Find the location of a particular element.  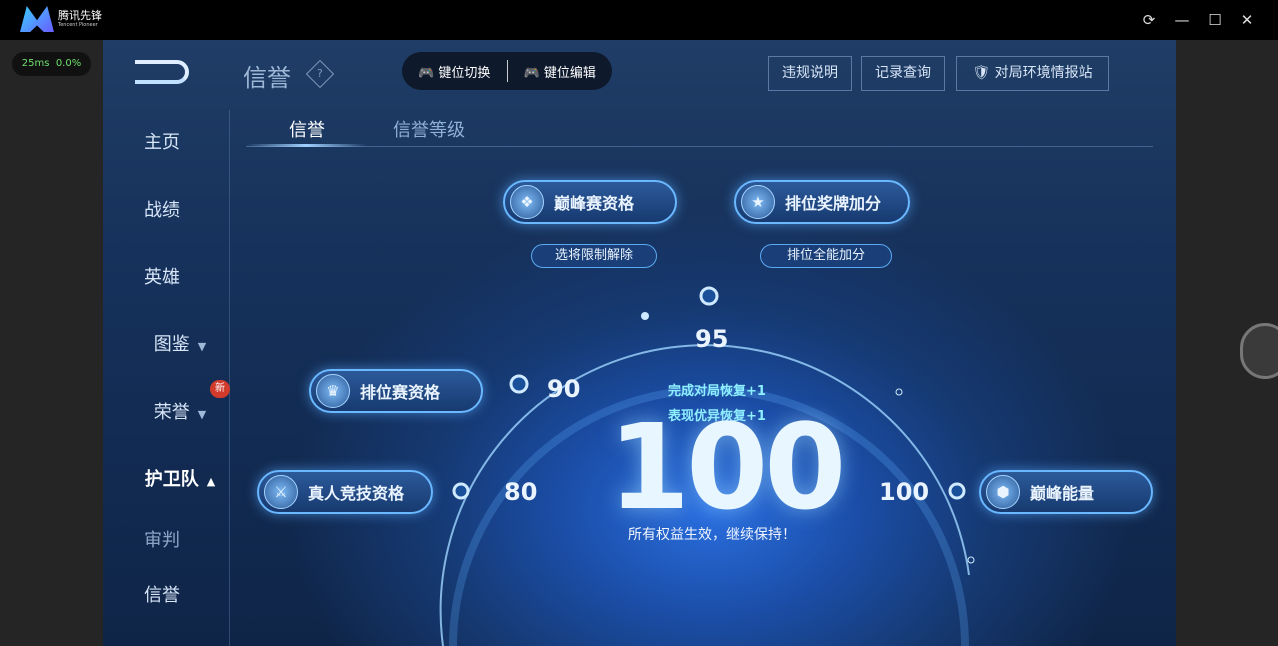

perk-human-match: ⚔ 真人竞技资格 is located at coordinates (345, 492).